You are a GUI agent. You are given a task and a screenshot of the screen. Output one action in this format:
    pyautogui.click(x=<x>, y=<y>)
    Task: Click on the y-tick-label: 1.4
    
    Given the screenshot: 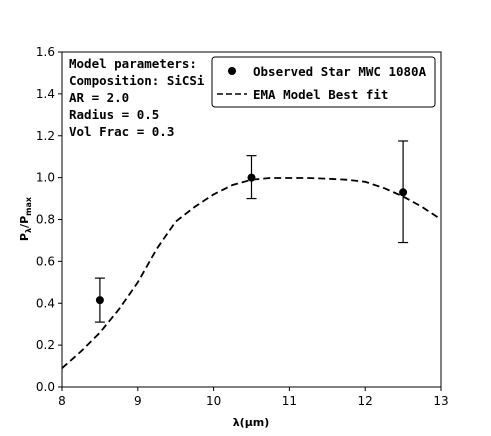 What is the action you would take?
    pyautogui.click(x=45, y=94)
    